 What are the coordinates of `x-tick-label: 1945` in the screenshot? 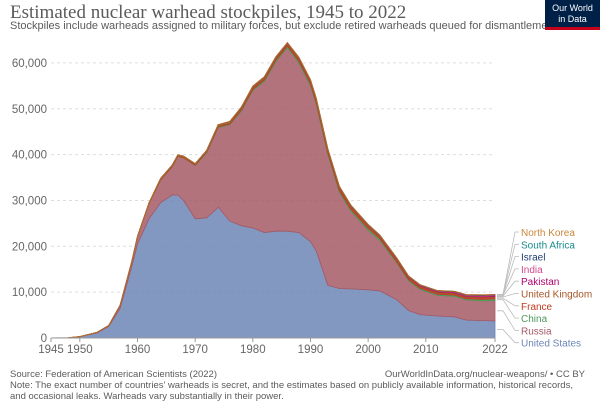 It's located at (51, 350).